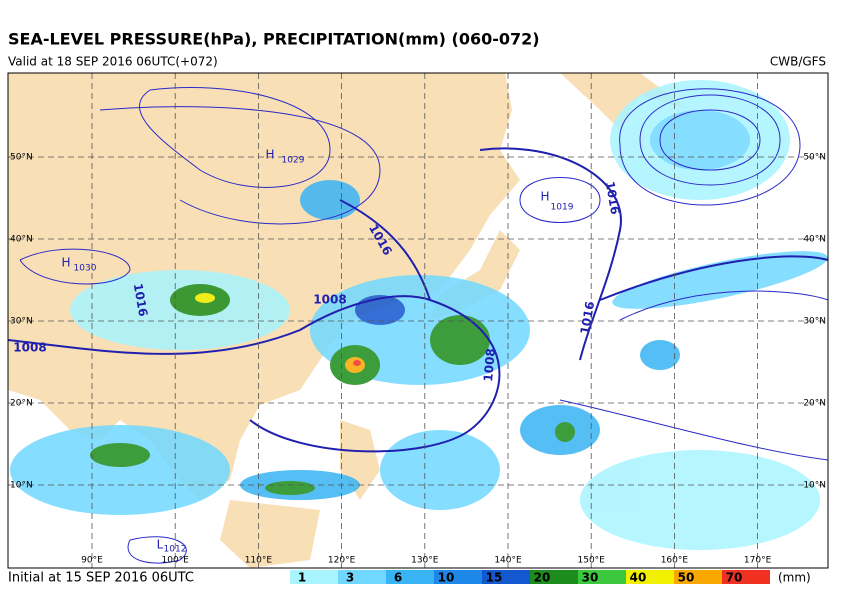 The height and width of the screenshot is (604, 860). Describe the element at coordinates (758, 561) in the screenshot. I see `longitude-label: 170°E` at that location.